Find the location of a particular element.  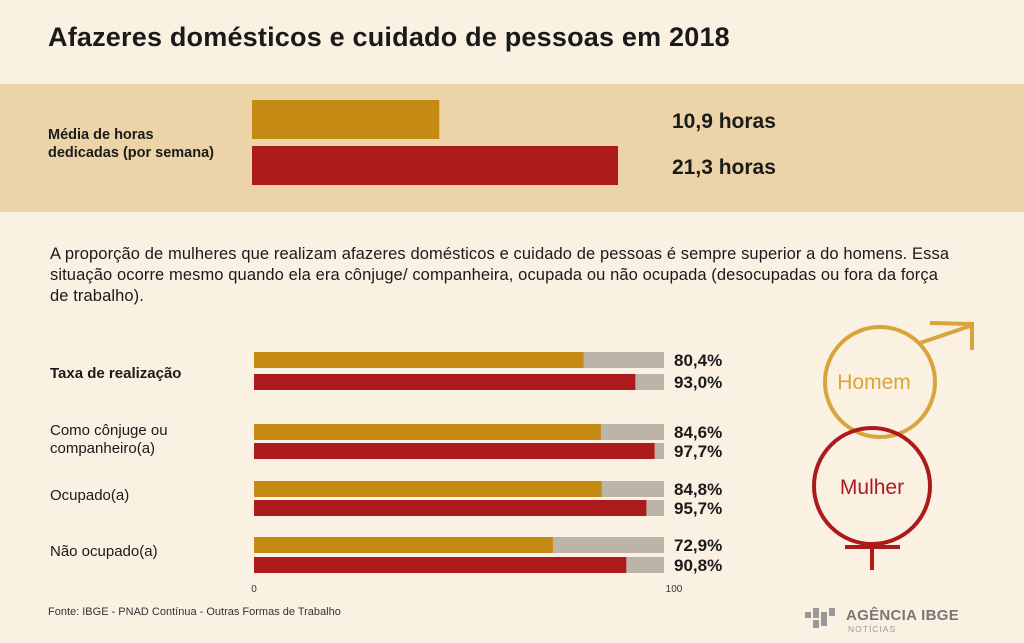

data-label-homem-1: 84,6% is located at coordinates (698, 432).